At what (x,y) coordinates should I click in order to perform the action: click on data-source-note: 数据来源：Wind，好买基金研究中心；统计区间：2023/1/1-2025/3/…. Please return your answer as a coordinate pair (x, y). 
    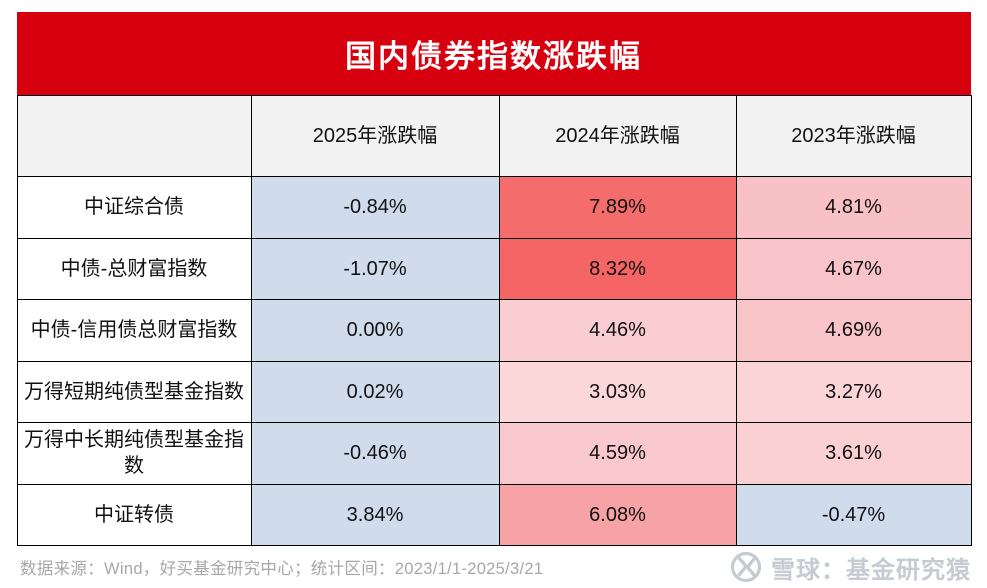
    Looking at the image, I should click on (282, 569).